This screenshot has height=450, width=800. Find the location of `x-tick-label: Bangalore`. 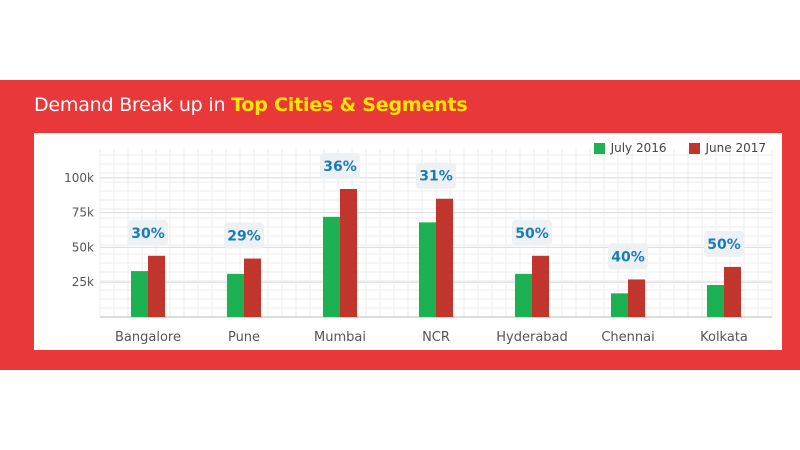

x-tick-label: Bangalore is located at coordinates (148, 337).